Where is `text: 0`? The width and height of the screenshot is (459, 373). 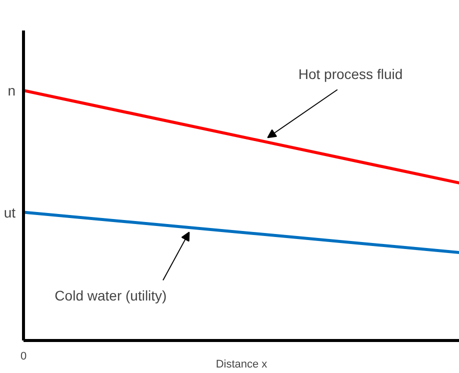
text: 0 is located at coordinates (23, 356).